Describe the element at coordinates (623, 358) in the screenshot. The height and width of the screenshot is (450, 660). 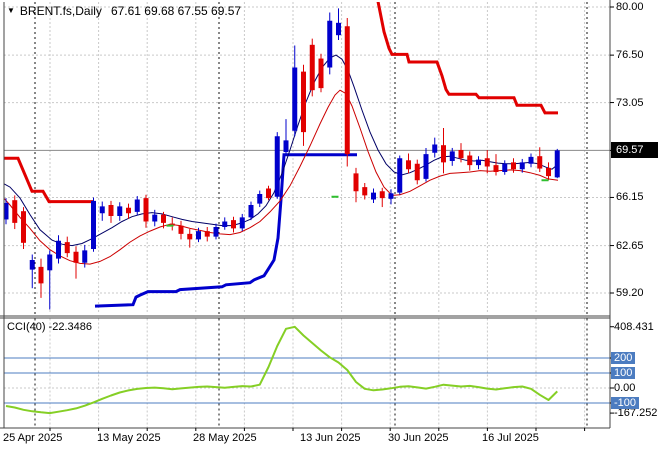
I see `cci-level-badge: 200` at that location.